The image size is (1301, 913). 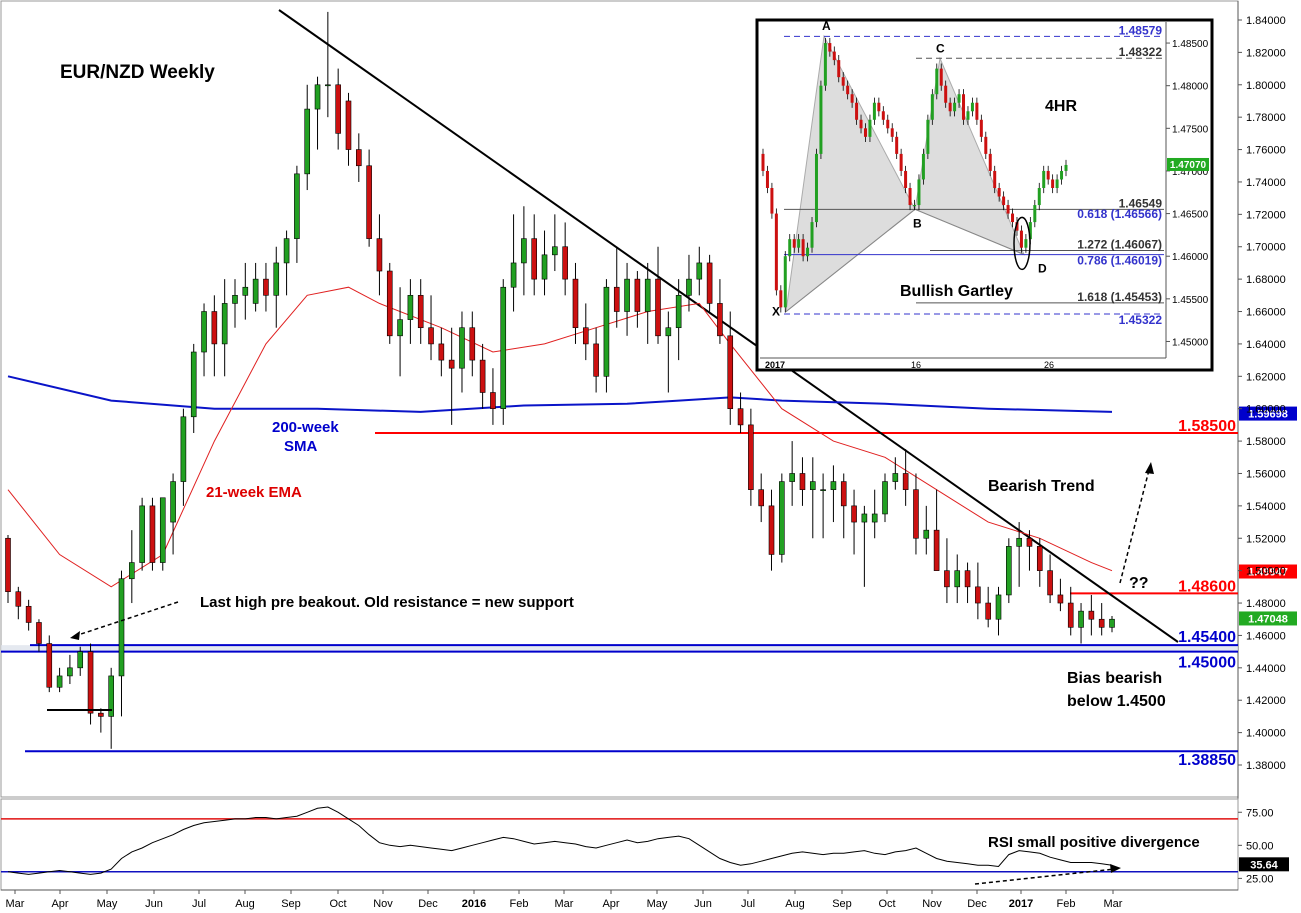 I want to click on inset-pattern-label: Bullish Gartley, so click(x=956, y=291).